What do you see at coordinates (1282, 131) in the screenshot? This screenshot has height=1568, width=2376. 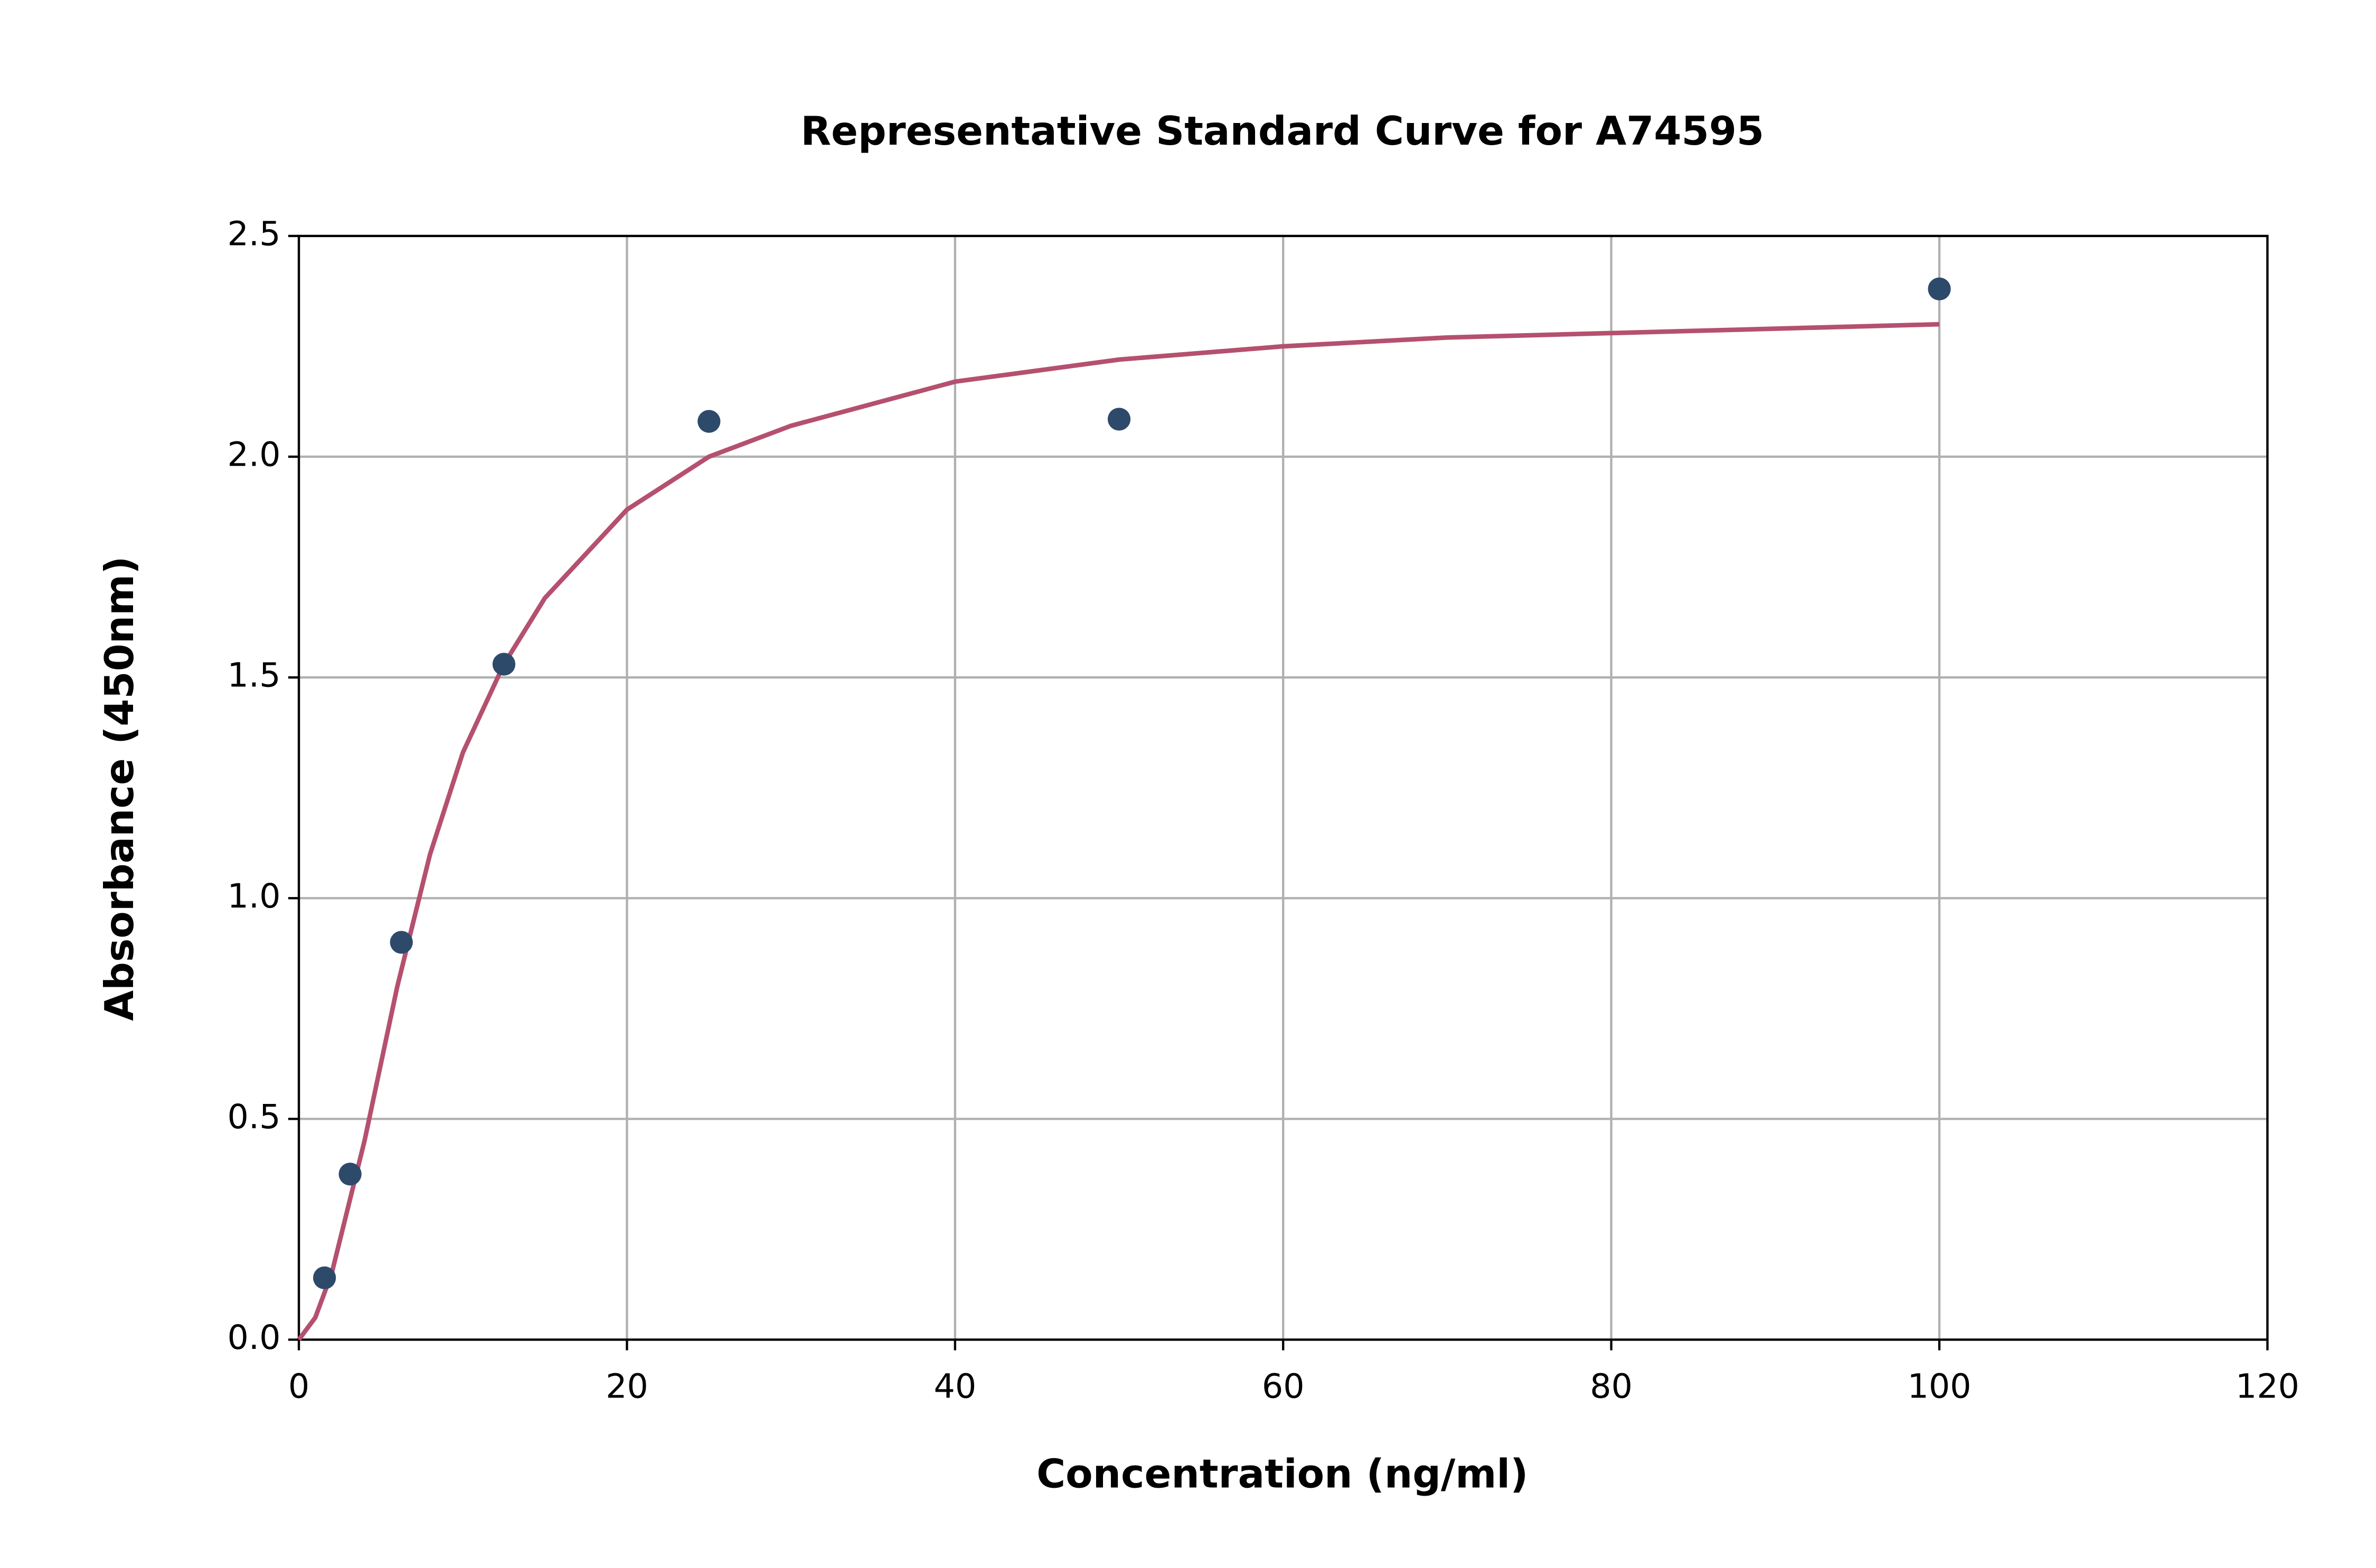 I see `chart-title: Representative Standard Curve for A74595` at bounding box center [1282, 131].